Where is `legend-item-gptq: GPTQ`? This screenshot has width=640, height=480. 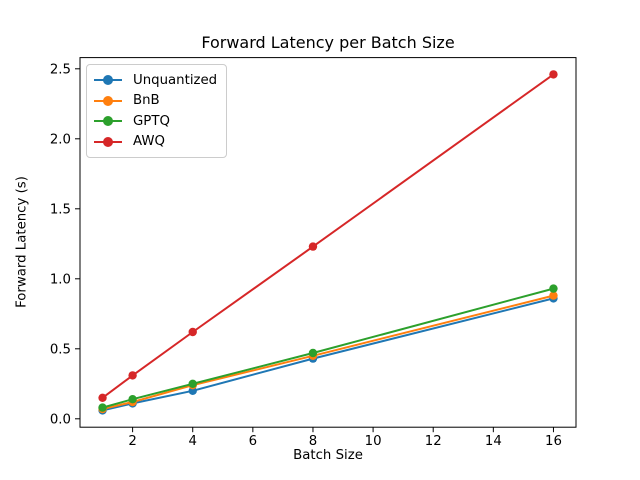 legend-item-gptq: GPTQ is located at coordinates (155, 121).